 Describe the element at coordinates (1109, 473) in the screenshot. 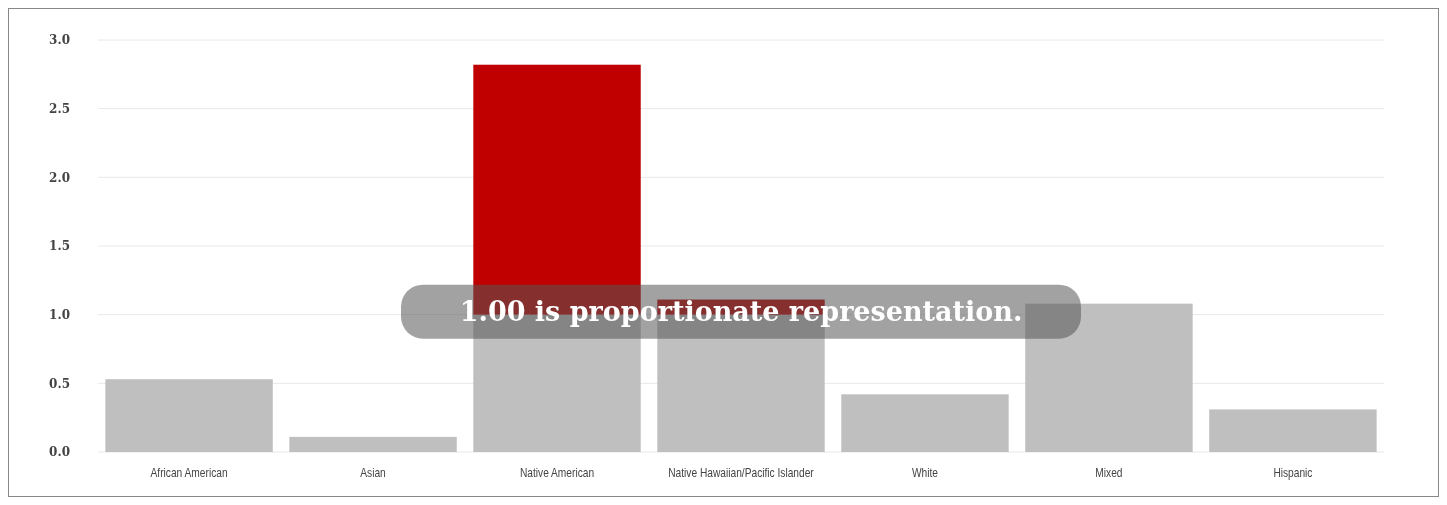

I see `x-tick-label: Mixed` at that location.